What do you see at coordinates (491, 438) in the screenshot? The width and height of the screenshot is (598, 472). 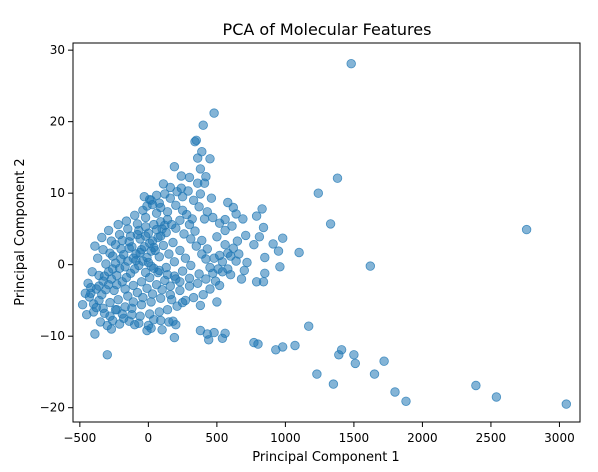 I see `x-tick-label: 2500` at bounding box center [491, 438].